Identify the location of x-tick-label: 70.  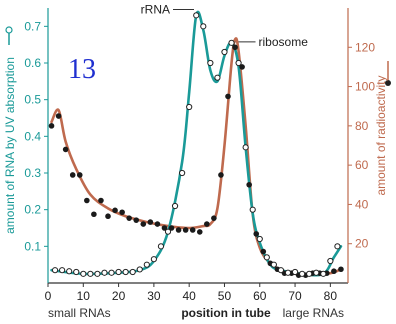
(295, 296).